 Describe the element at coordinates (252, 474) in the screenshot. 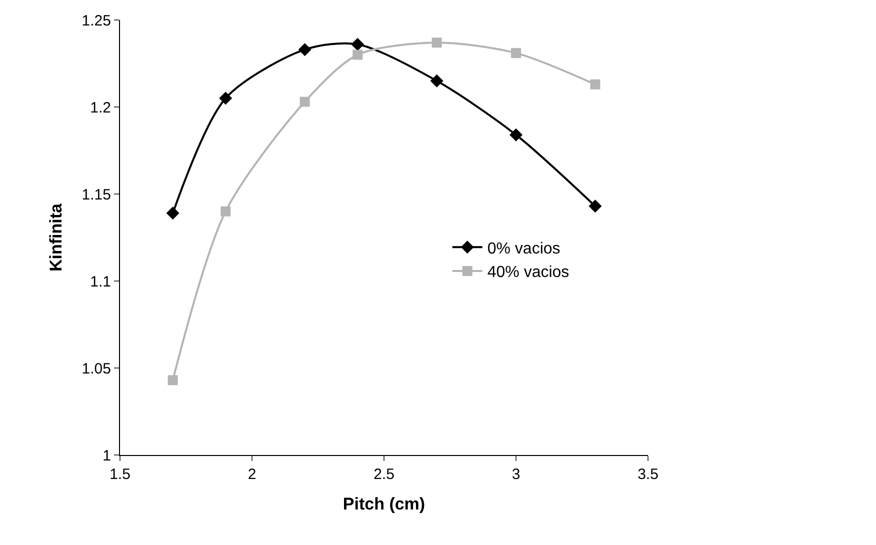

I see `x-tick-label: 2` at that location.